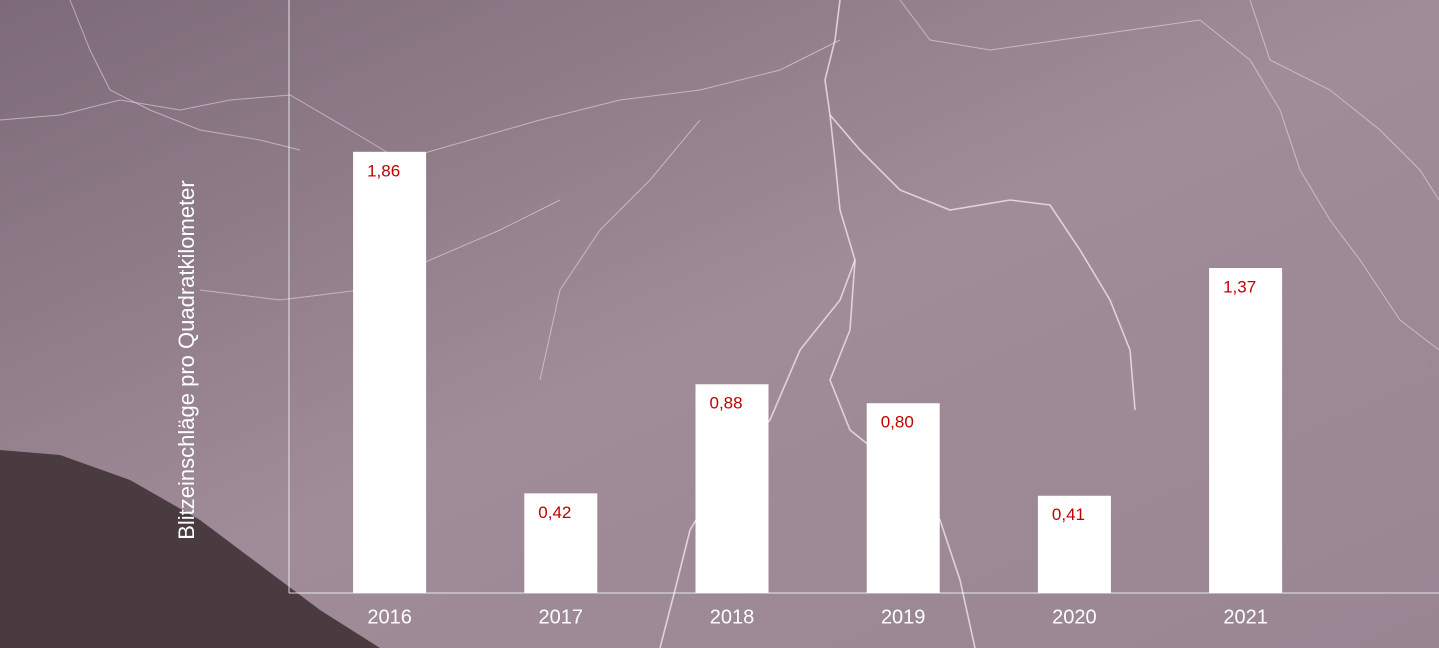 The width and height of the screenshot is (1439, 648). Describe the element at coordinates (1245, 617) in the screenshot. I see `x-tick-label: 2021` at that location.